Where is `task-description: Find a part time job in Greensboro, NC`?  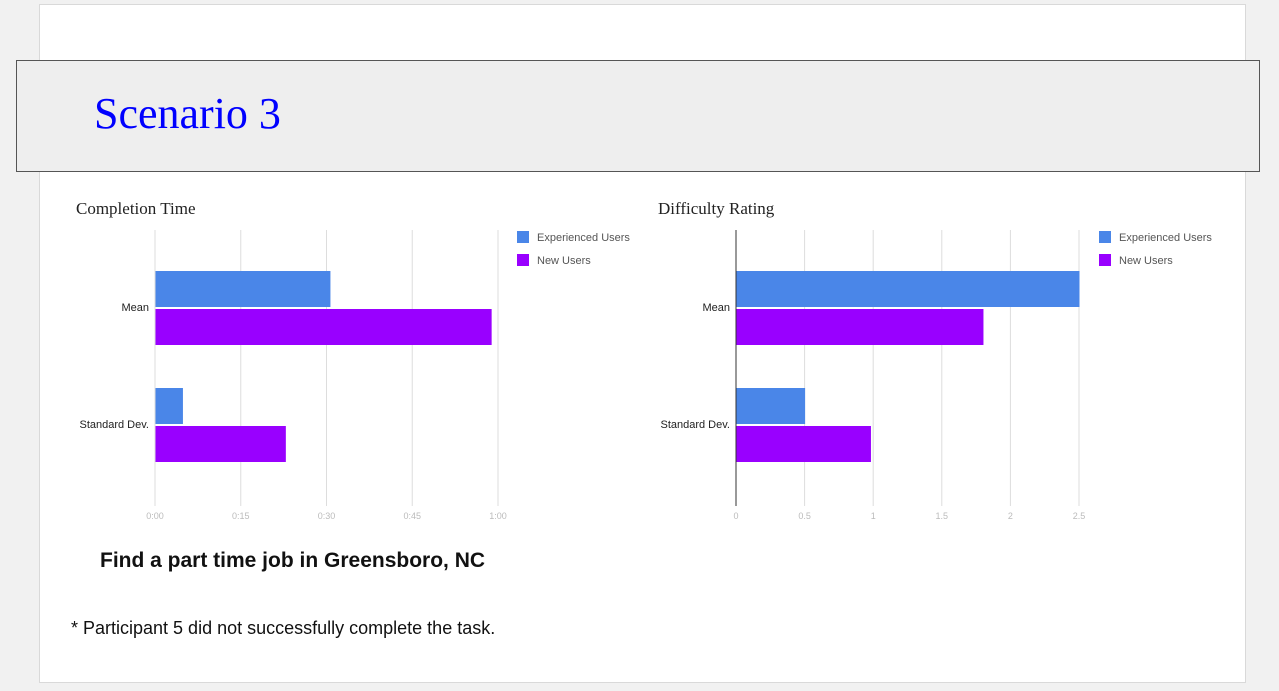 task-description: Find a part time job in Greensboro, NC is located at coordinates (293, 560).